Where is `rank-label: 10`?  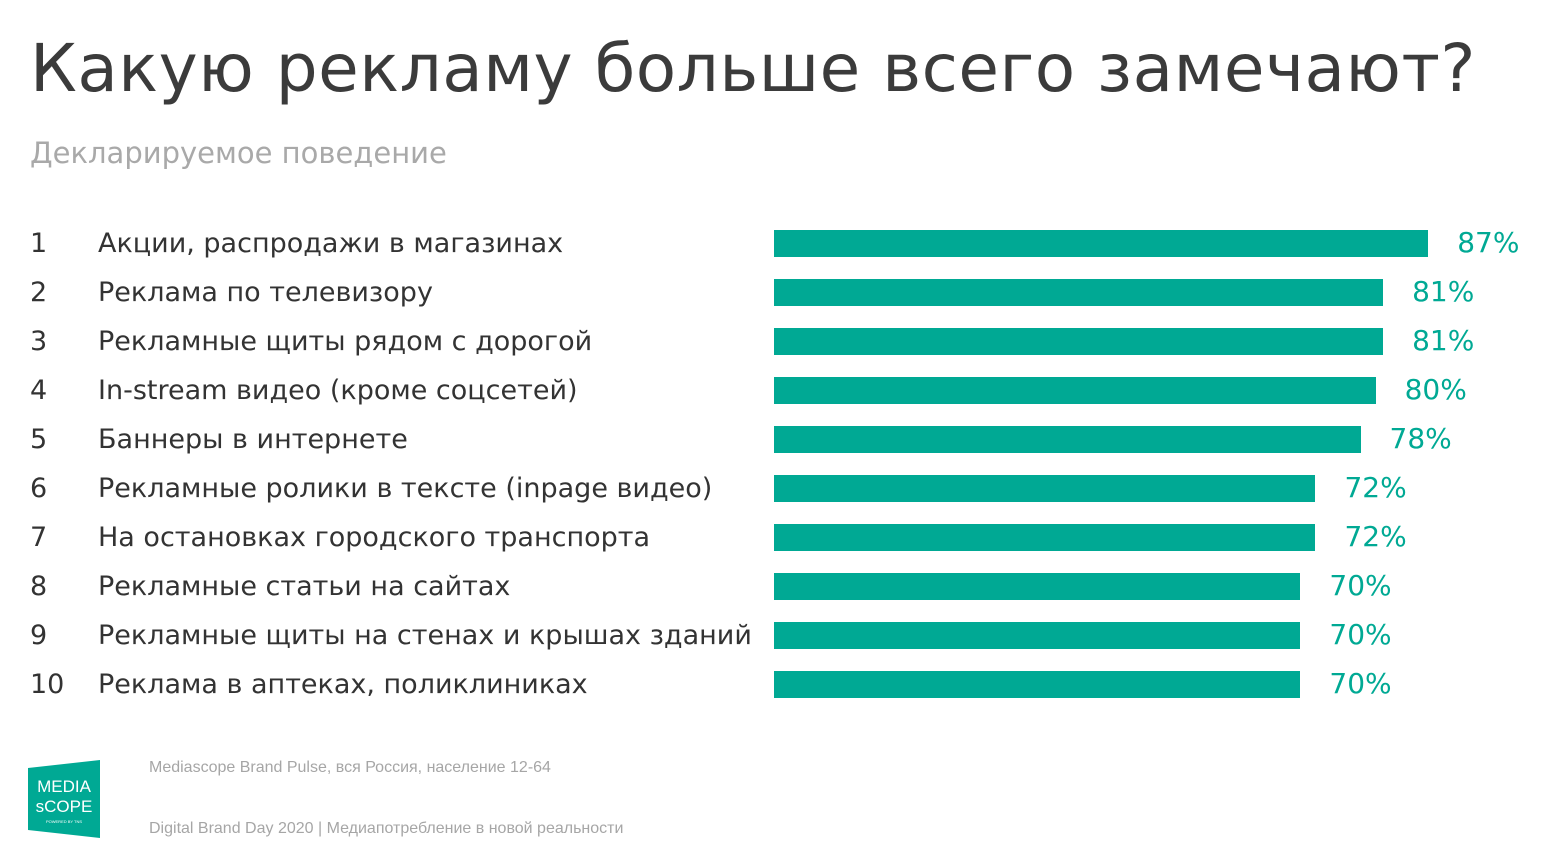 rank-label: 10 is located at coordinates (47, 684).